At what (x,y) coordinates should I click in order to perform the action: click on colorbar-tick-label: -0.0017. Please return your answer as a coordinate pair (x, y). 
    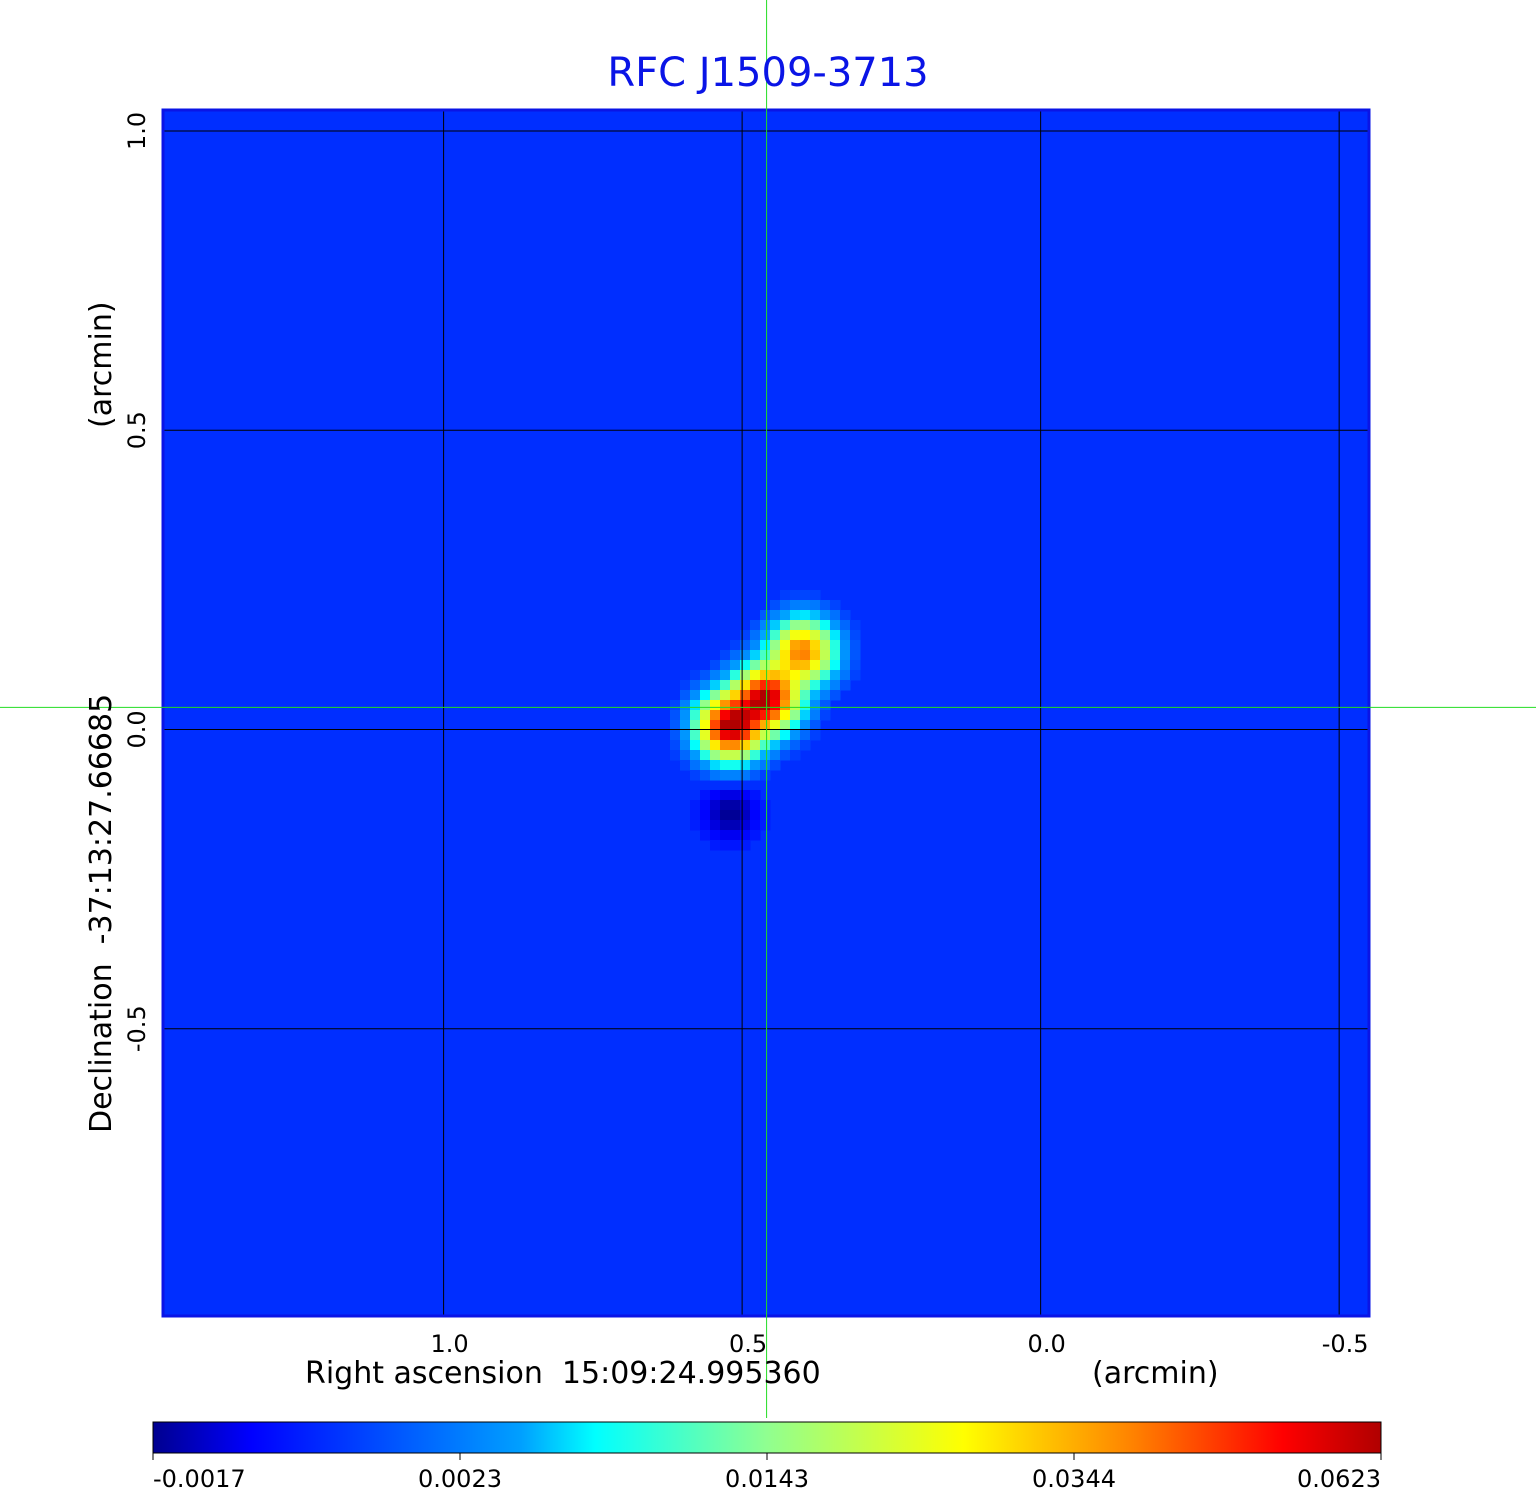
    Looking at the image, I should click on (199, 1479).